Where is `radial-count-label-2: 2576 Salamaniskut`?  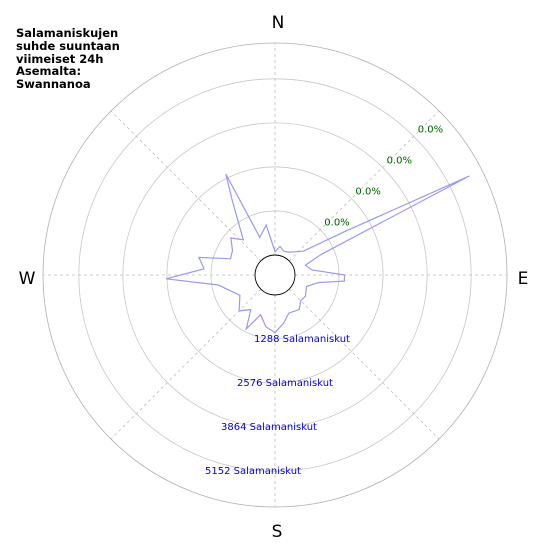
radial-count-label-2: 2576 Salamaniskut is located at coordinates (285, 383).